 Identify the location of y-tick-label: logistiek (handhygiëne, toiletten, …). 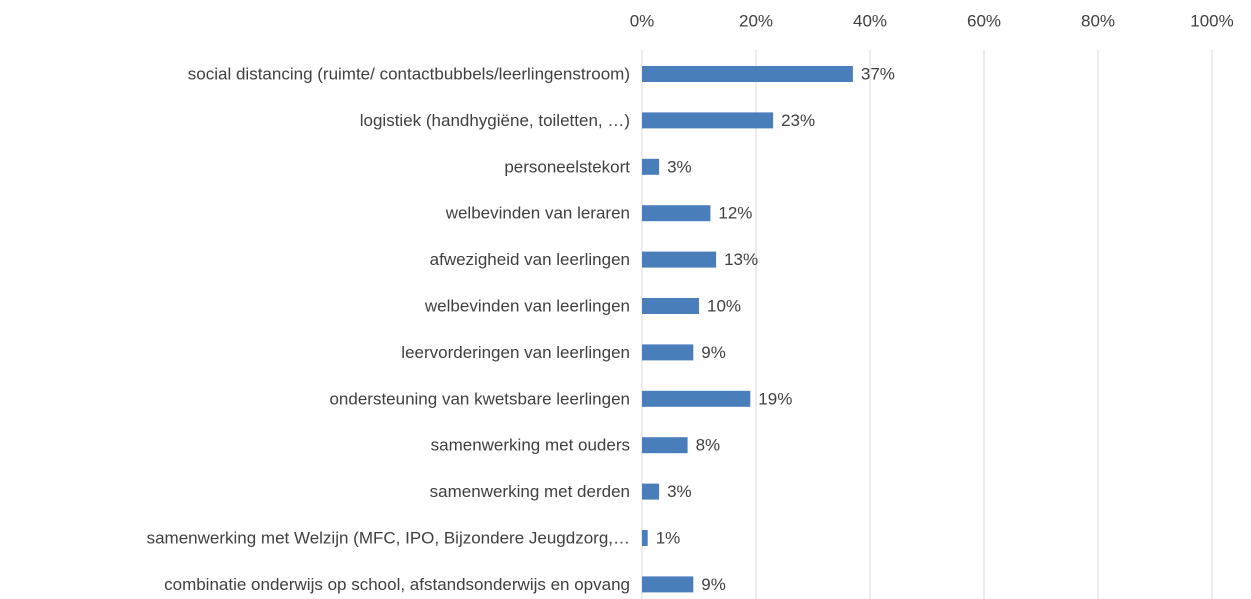
(495, 120).